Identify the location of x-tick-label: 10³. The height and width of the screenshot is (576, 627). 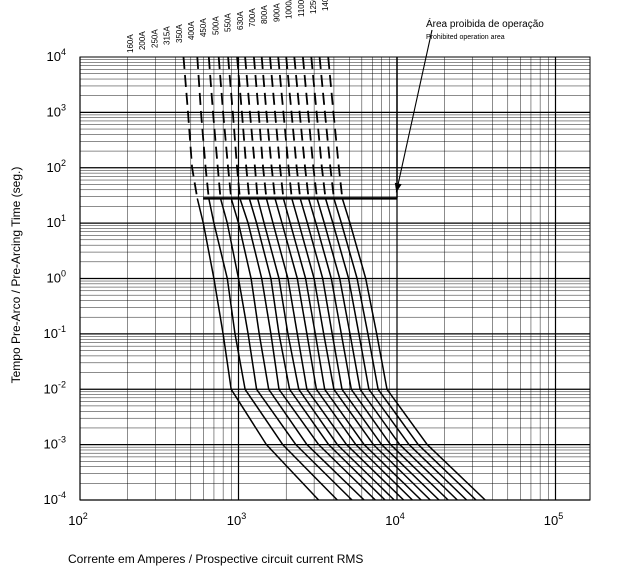
(236, 519).